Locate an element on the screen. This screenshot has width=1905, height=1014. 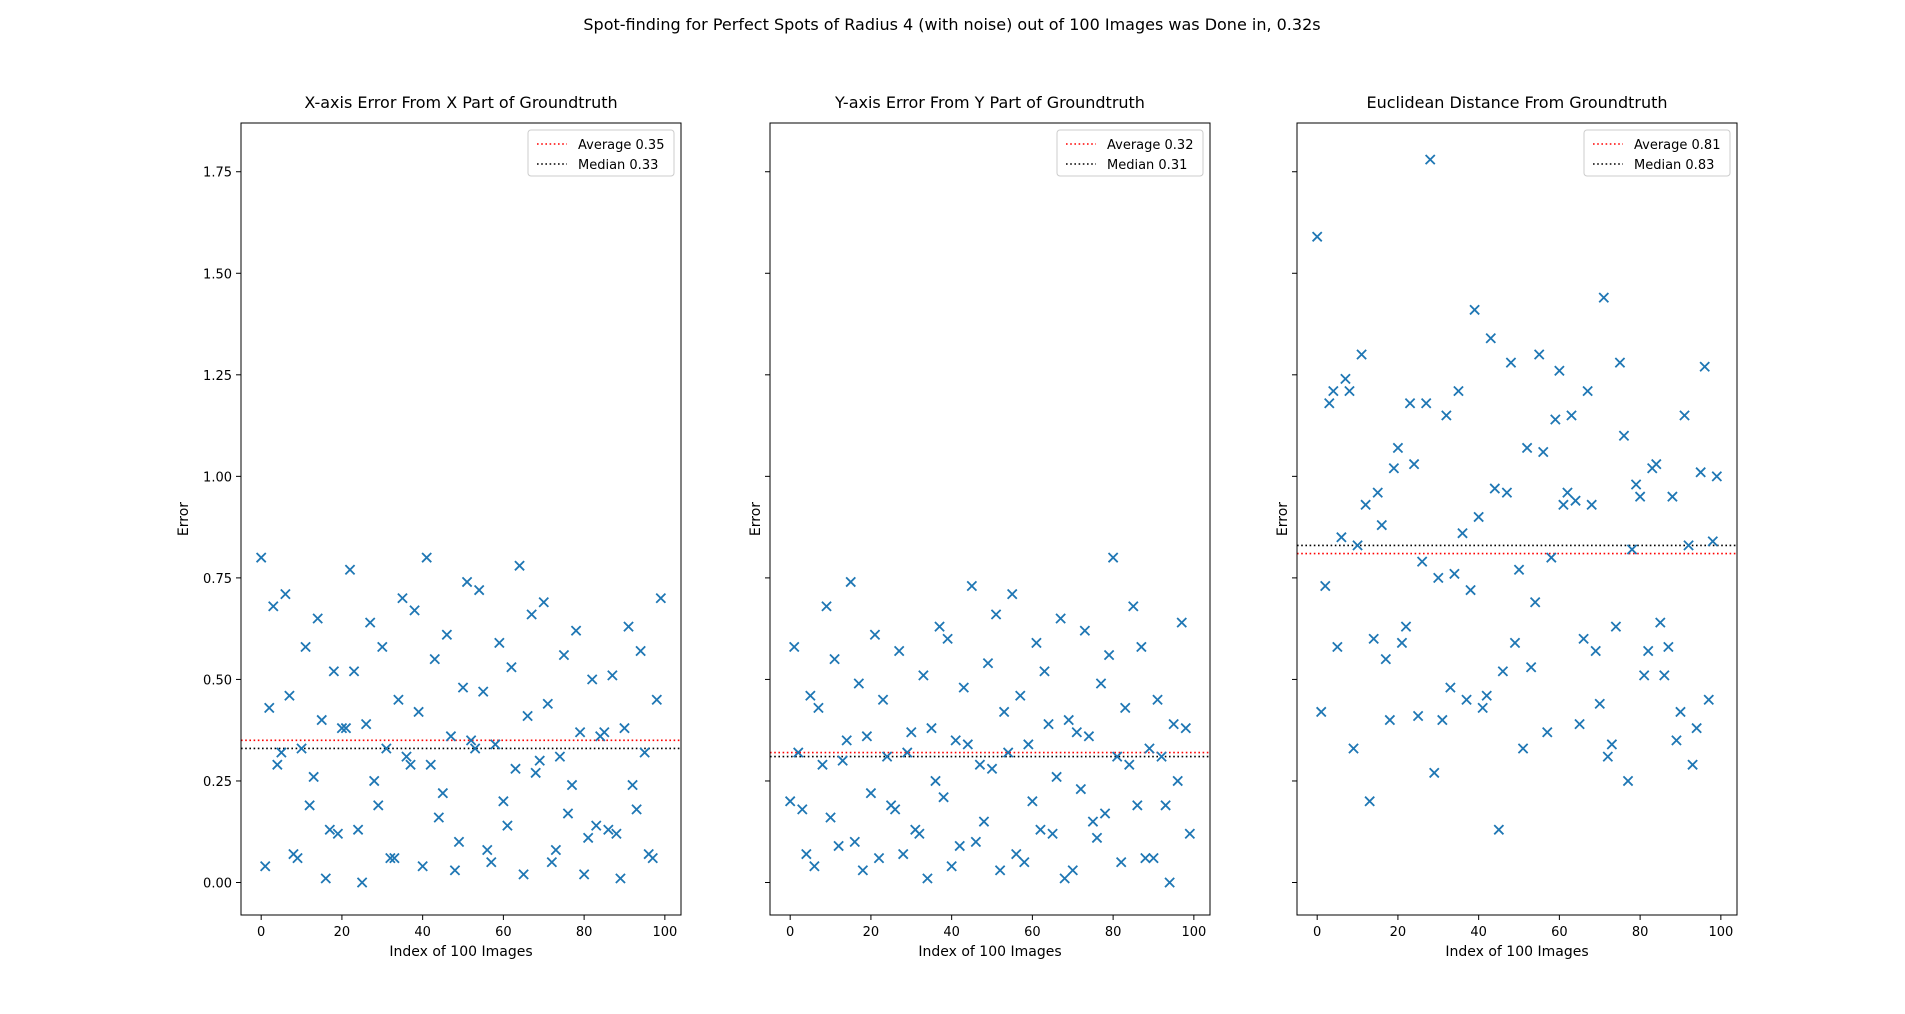
x-tick-label: 60 is located at coordinates (1559, 932).